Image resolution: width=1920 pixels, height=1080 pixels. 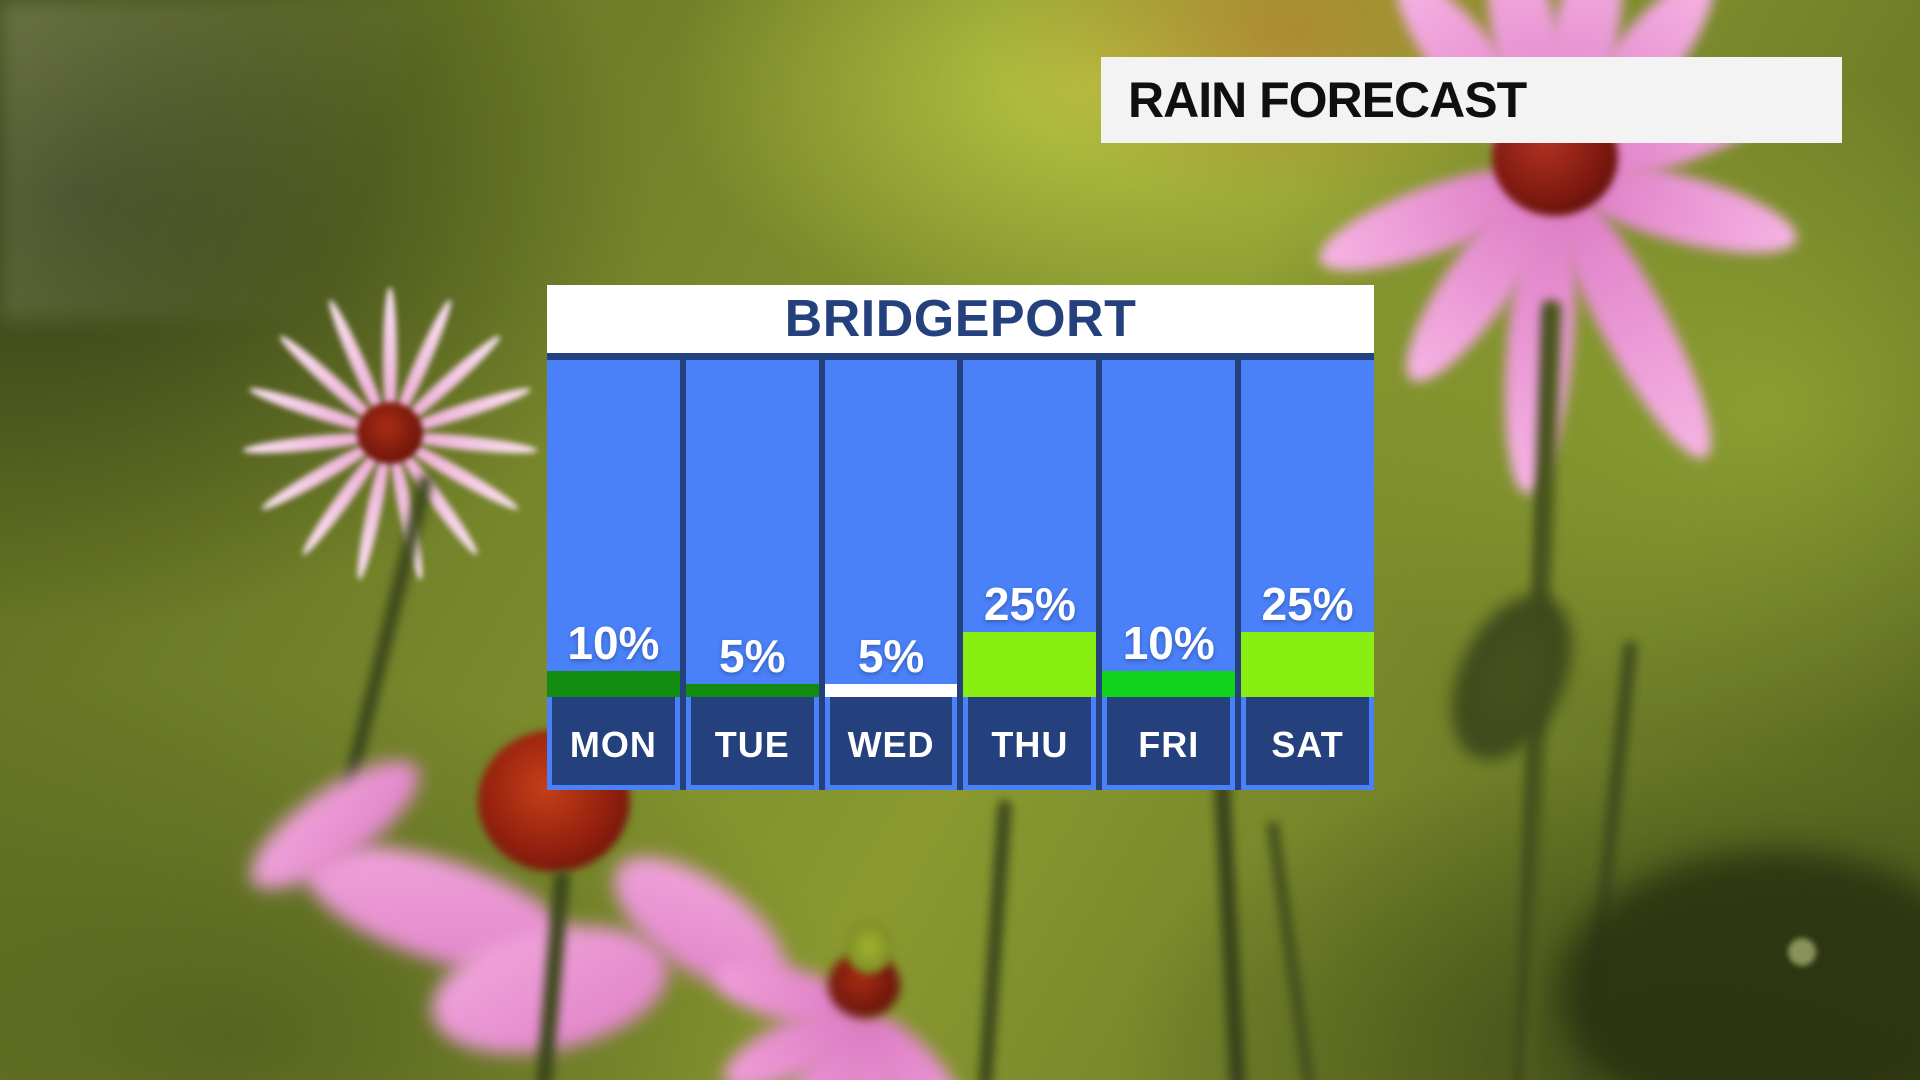 I want to click on day-label-box: SAT, so click(x=1307, y=743).